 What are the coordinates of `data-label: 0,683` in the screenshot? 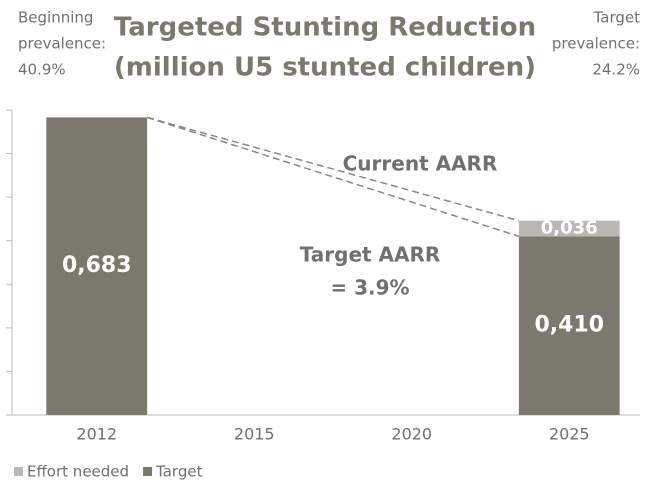 It's located at (97, 265).